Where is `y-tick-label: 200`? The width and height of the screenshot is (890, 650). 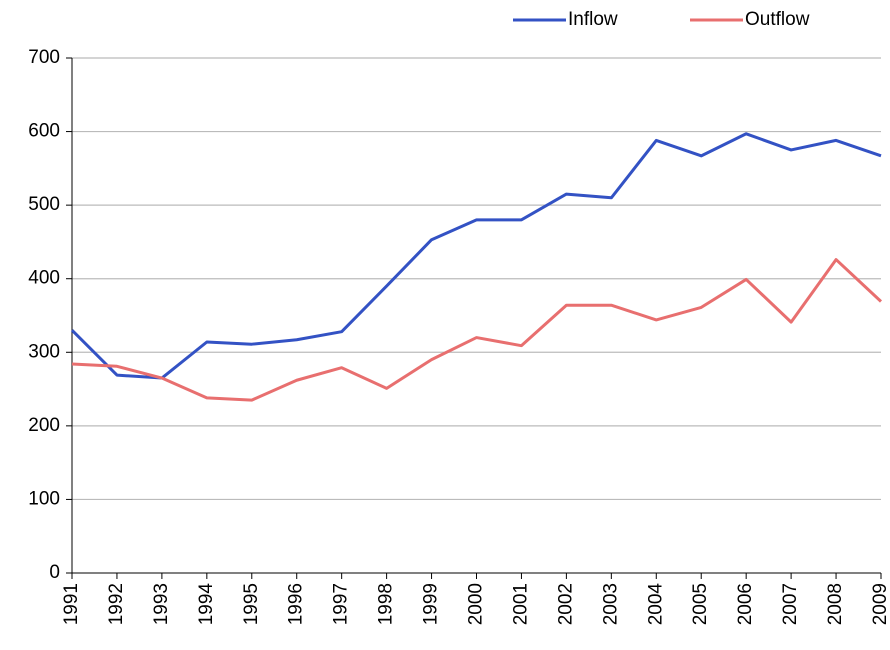 y-tick-label: 200 is located at coordinates (44, 425).